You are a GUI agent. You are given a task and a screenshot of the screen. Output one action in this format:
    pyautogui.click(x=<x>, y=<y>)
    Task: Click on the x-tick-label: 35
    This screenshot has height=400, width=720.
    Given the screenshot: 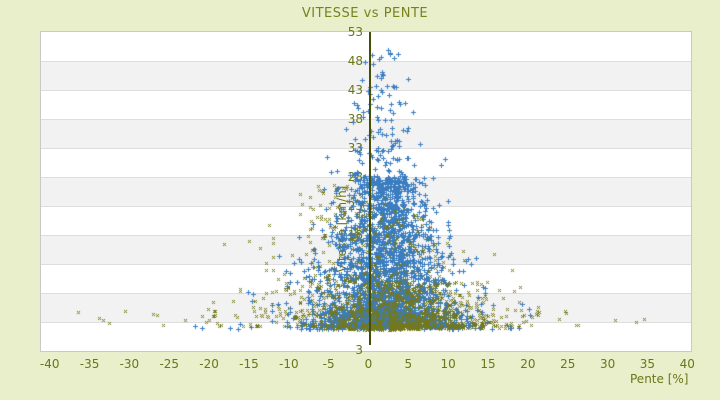 What is the action you would take?
    pyautogui.click(x=647, y=364)
    